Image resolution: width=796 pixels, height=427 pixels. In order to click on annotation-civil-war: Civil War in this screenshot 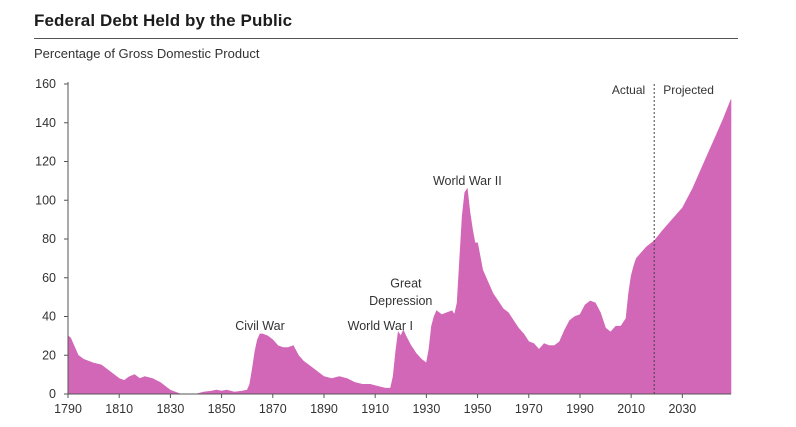, I will do `click(260, 326)`.